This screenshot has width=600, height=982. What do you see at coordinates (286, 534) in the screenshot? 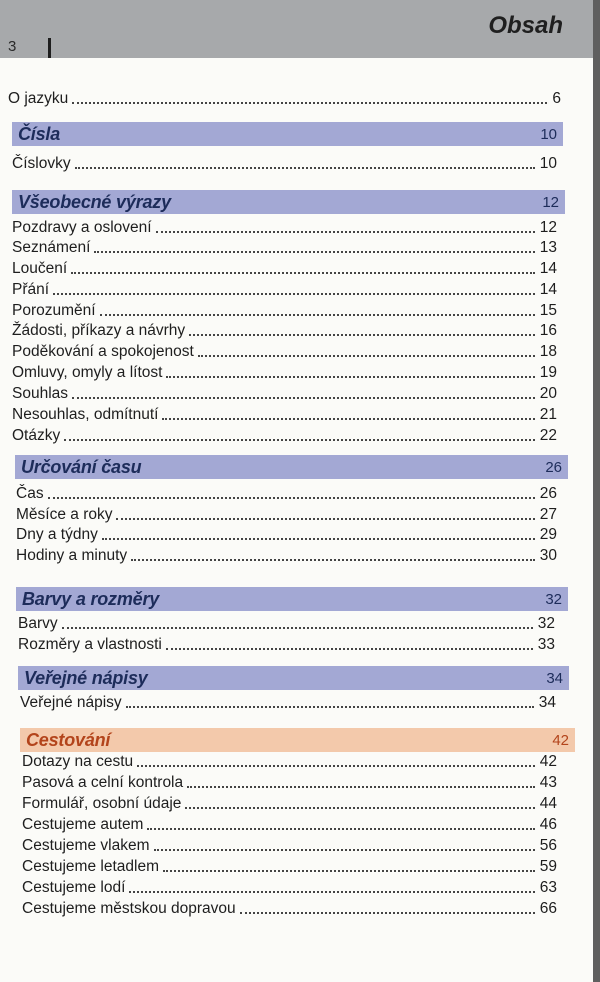
I see `toc-entry: Dny a týdny 29` at bounding box center [286, 534].